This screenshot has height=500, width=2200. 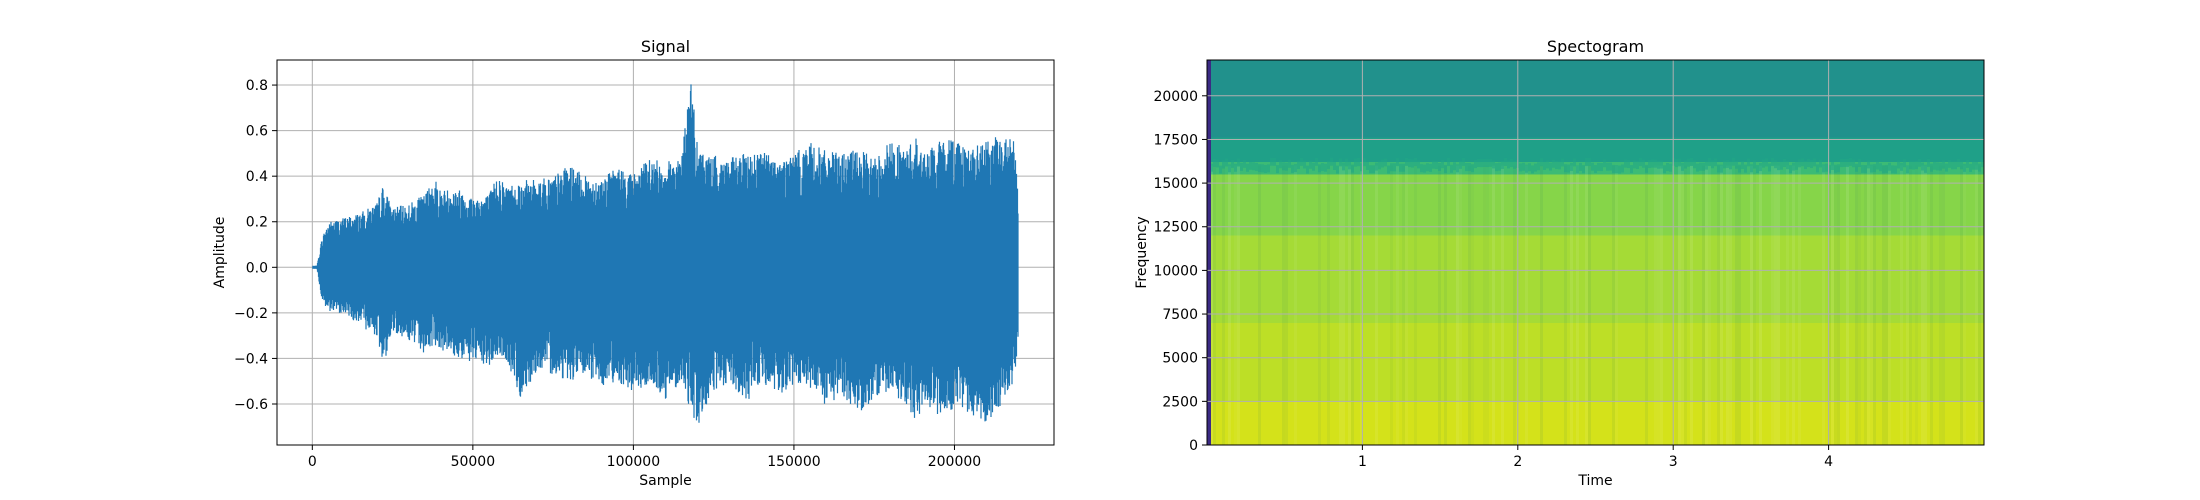 I want to click on spectrogram-y-tick-label: 15000, so click(x=1175, y=184).